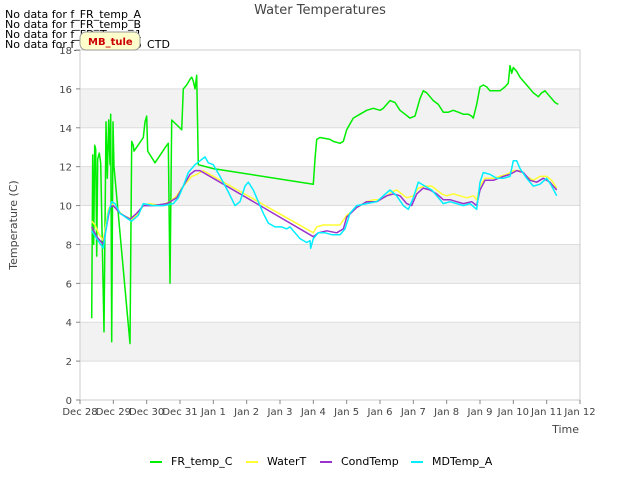 The image size is (640, 480). I want to click on x-tick-label: Jan 6, so click(380, 412).